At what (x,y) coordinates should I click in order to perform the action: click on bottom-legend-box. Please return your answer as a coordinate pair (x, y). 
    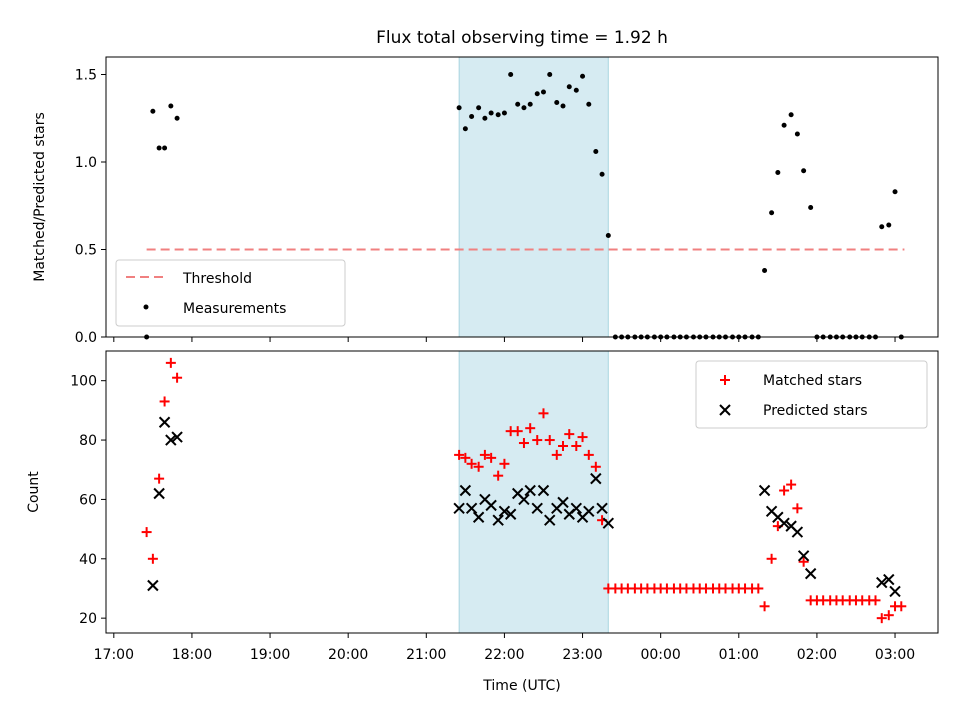
    Looking at the image, I should click on (811, 394).